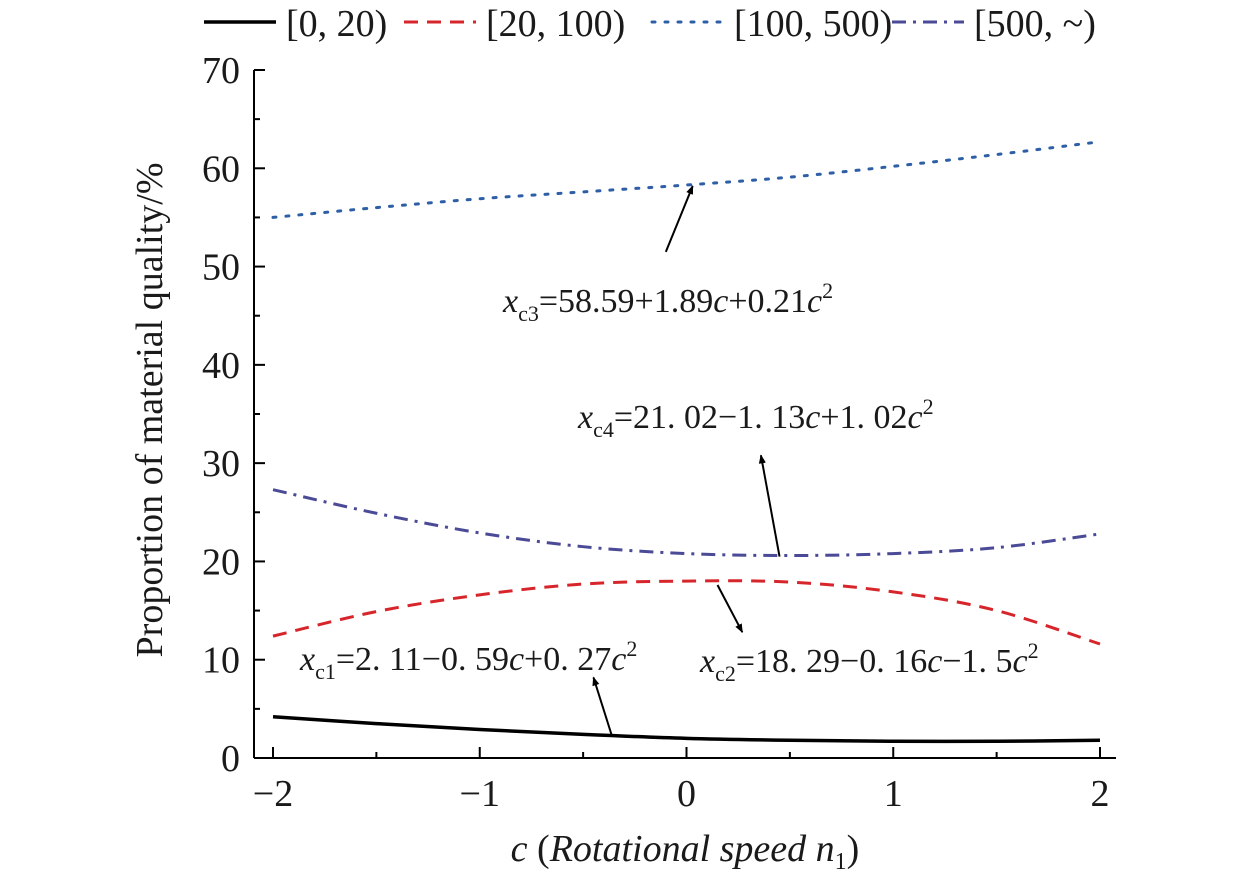 The height and width of the screenshot is (881, 1259). I want to click on annotation-part: +0.21, so click(767, 301).